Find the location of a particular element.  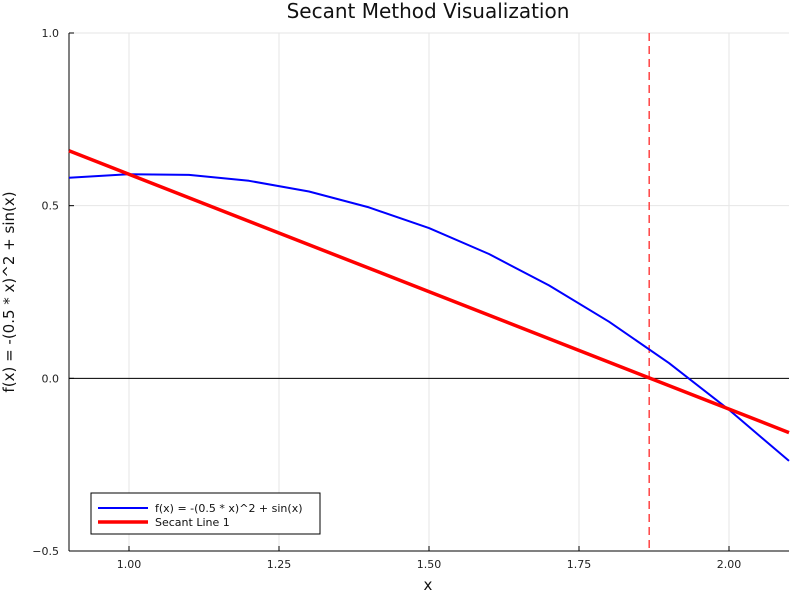

y-tick-label: 0.5 is located at coordinates (51, 206).